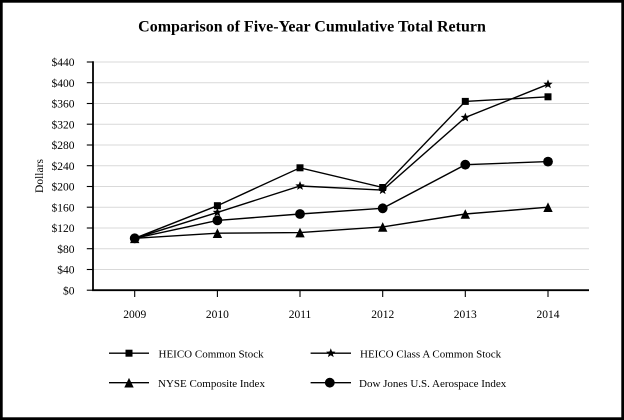 This screenshot has width=624, height=420. Describe the element at coordinates (63, 104) in the screenshot. I see `svg-text: $360` at that location.